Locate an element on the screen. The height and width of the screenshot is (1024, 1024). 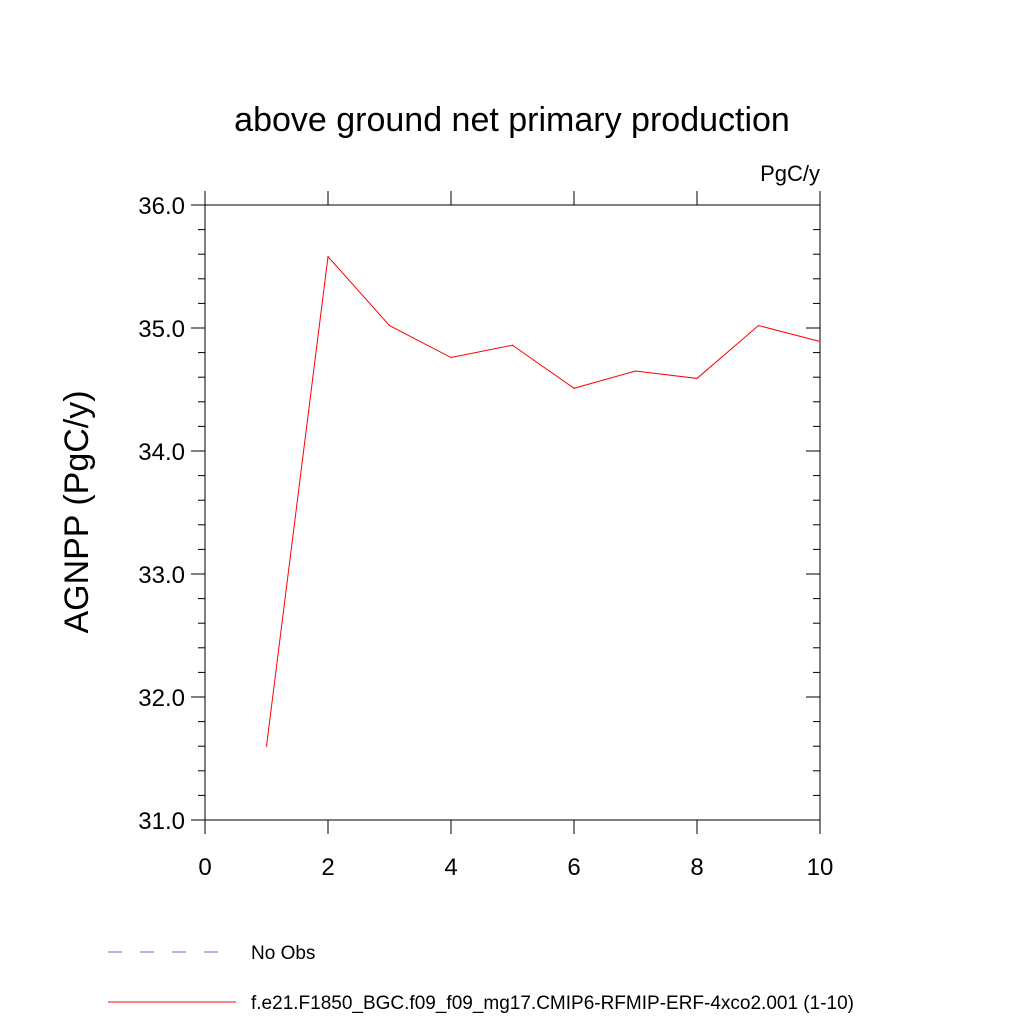
y-tick-label: 33.0 is located at coordinates (161, 575).